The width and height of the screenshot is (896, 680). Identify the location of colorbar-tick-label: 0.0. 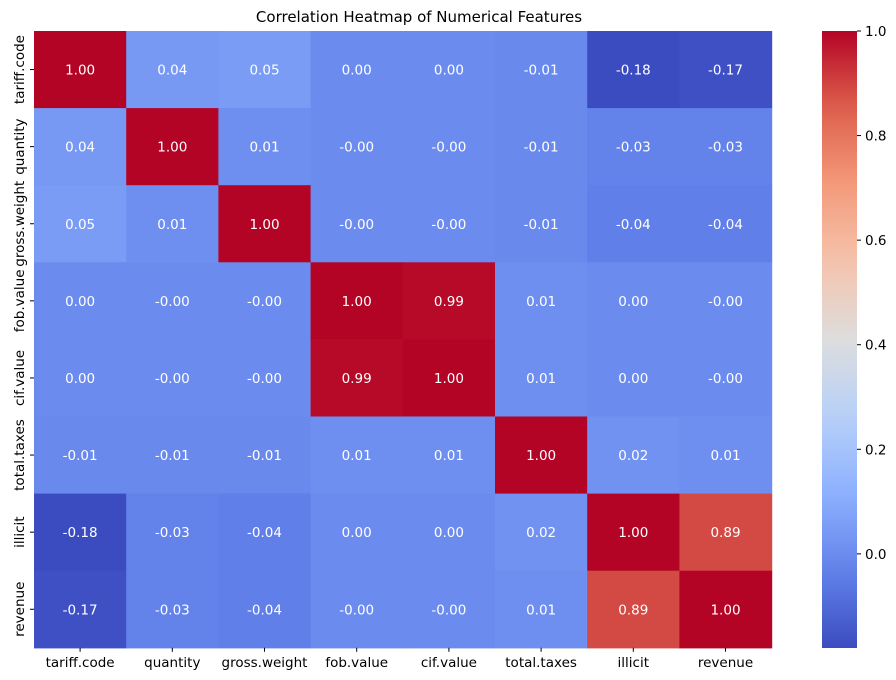
(875, 555).